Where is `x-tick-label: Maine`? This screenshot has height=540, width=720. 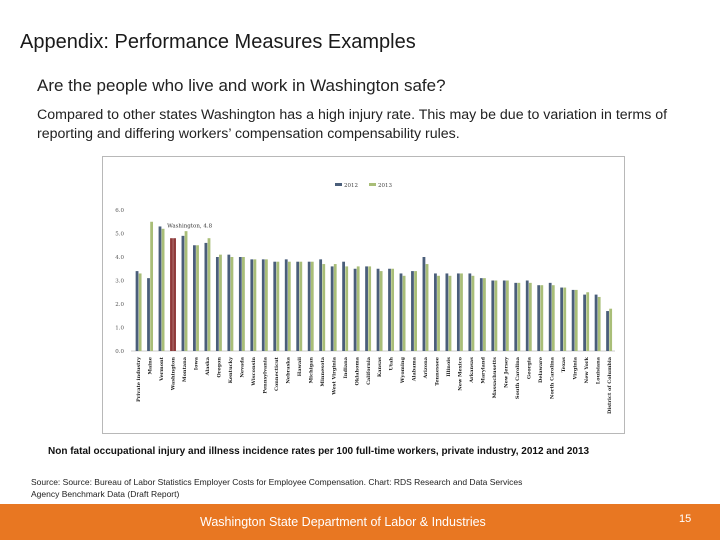
x-tick-label: Maine is located at coordinates (151, 366).